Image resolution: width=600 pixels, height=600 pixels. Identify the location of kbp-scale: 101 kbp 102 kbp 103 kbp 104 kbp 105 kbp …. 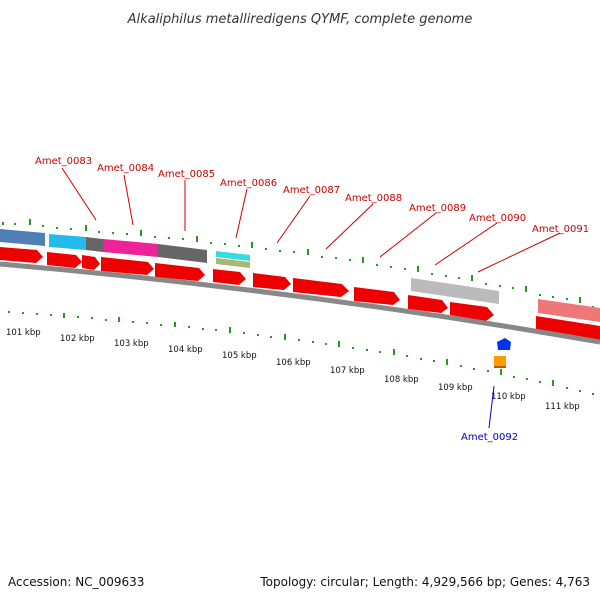
(293, 370).